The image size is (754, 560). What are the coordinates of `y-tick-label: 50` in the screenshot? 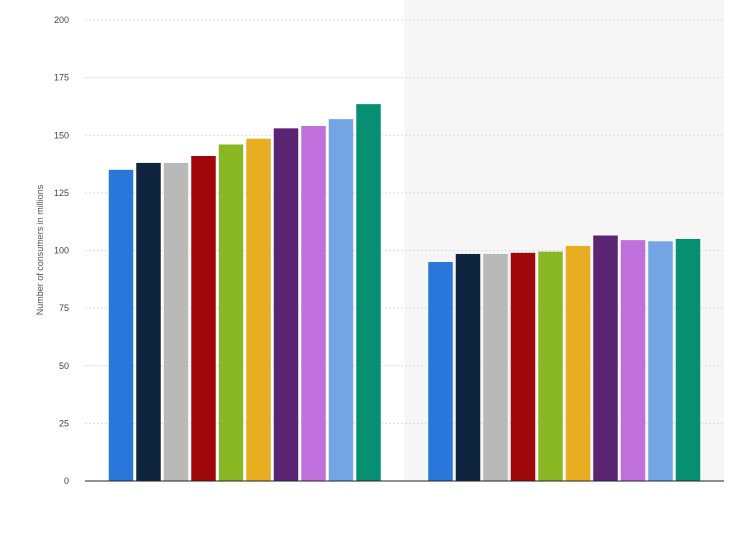 It's located at (64, 366).